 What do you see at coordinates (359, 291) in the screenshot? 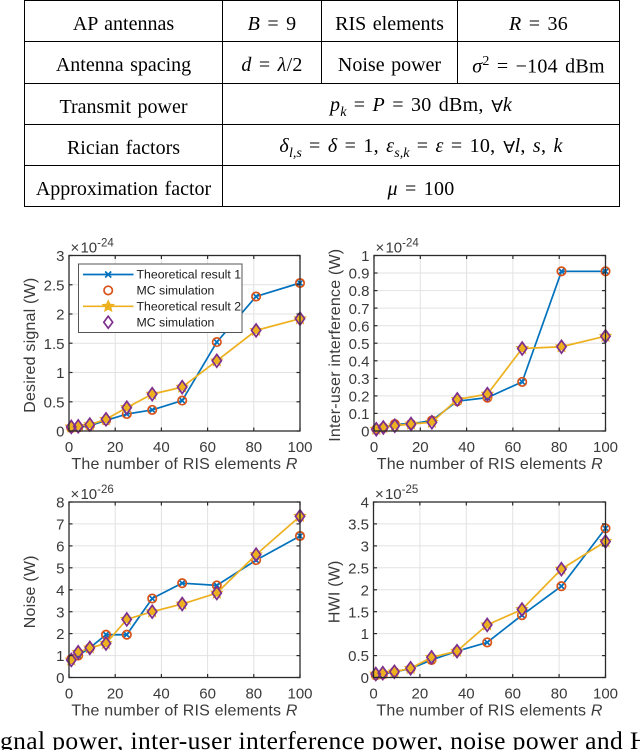
I see `svg-text: 0.8` at bounding box center [359, 291].